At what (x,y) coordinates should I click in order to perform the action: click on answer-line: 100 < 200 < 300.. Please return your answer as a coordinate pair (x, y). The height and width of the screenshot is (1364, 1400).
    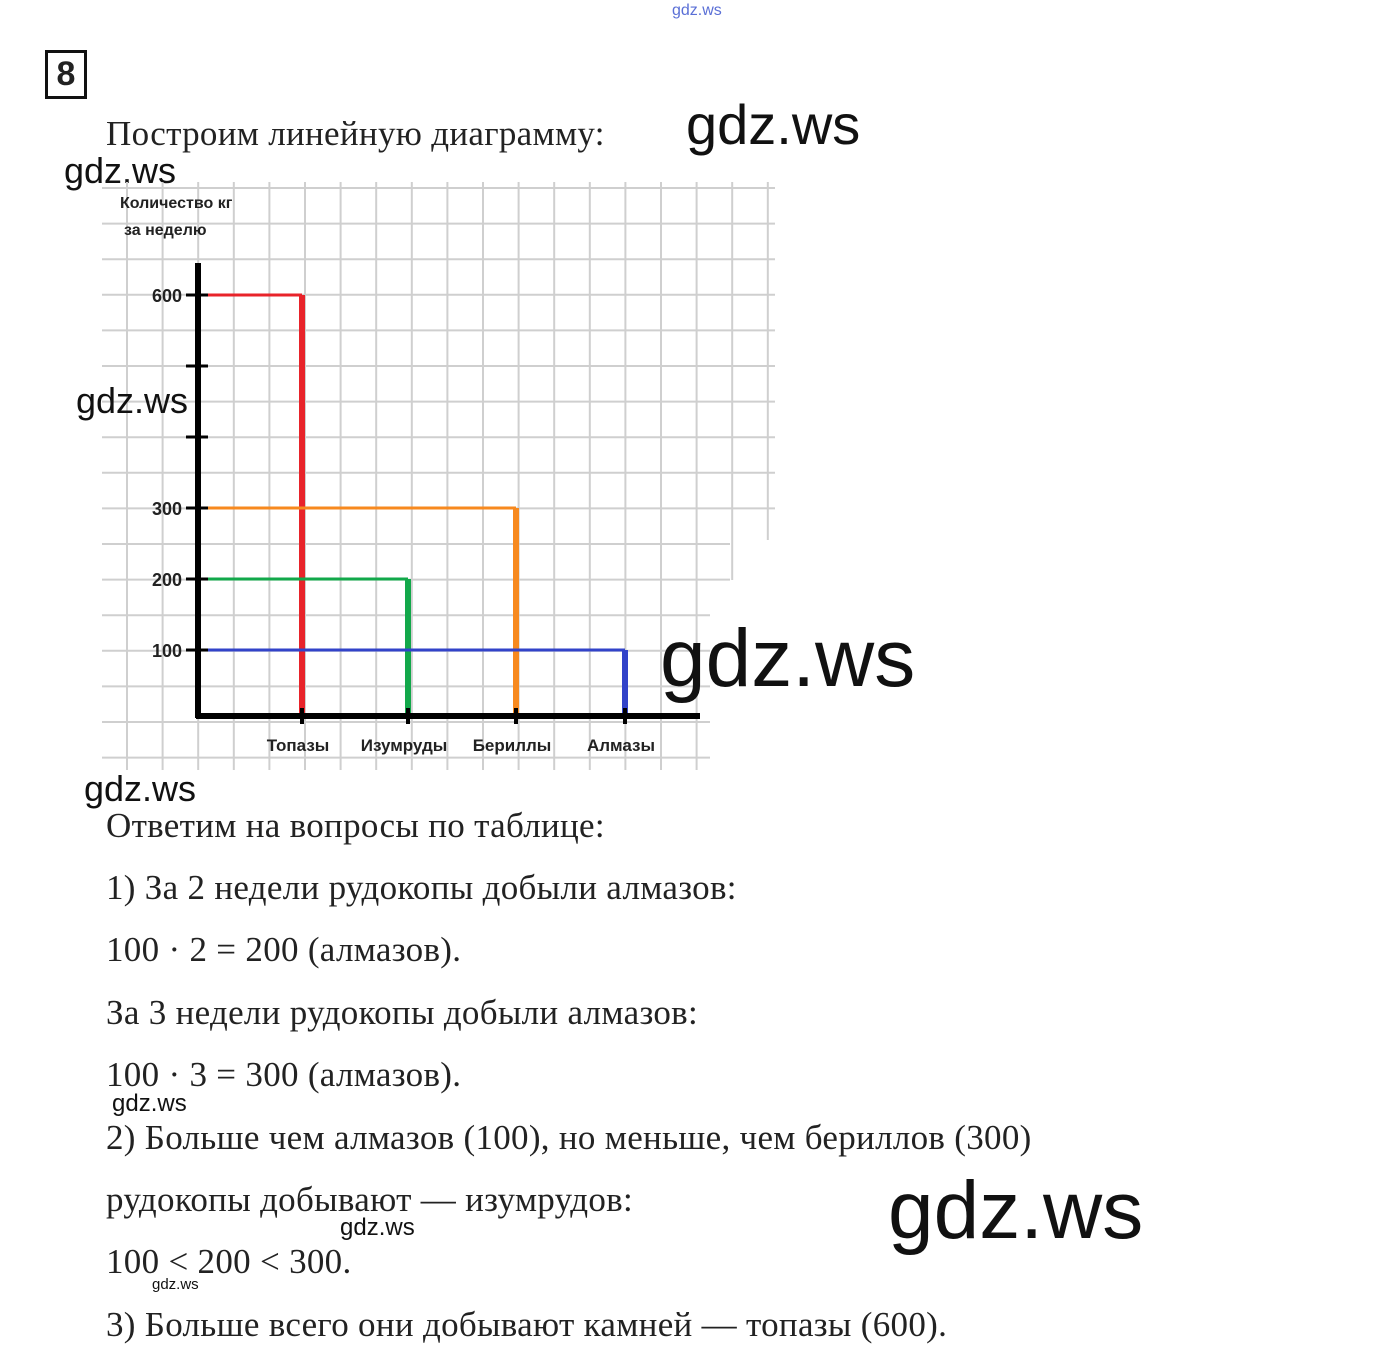
    Looking at the image, I should click on (229, 1261).